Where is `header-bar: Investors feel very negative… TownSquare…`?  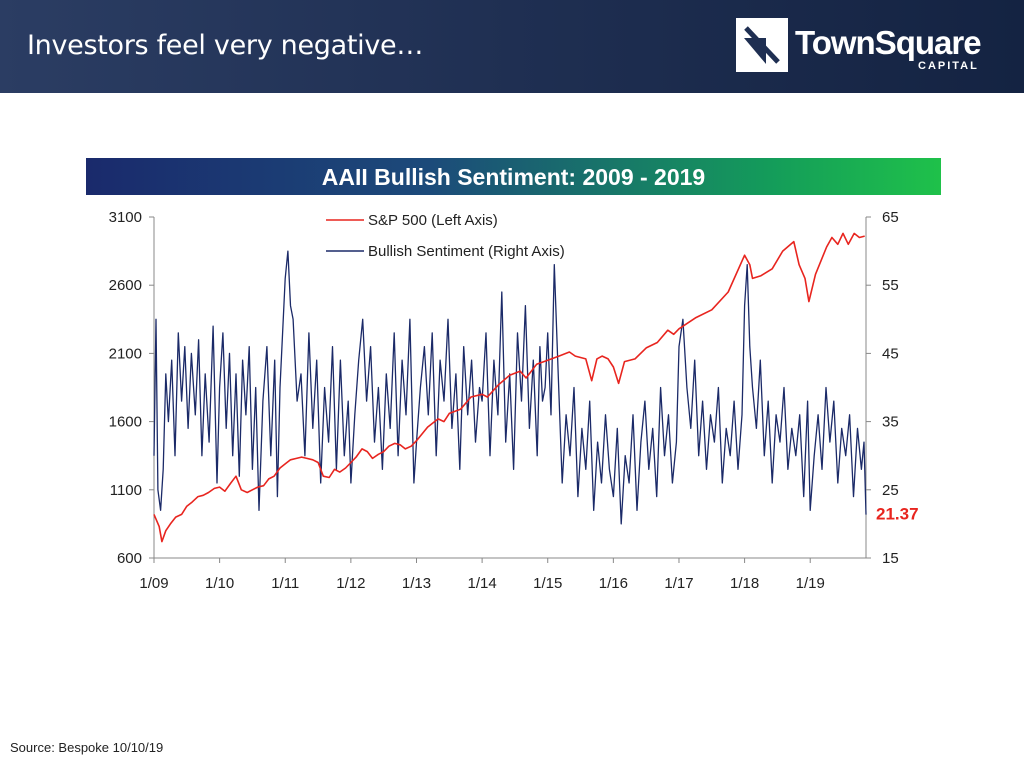
header-bar: Investors feel very negative… TownSquare… is located at coordinates (512, 46).